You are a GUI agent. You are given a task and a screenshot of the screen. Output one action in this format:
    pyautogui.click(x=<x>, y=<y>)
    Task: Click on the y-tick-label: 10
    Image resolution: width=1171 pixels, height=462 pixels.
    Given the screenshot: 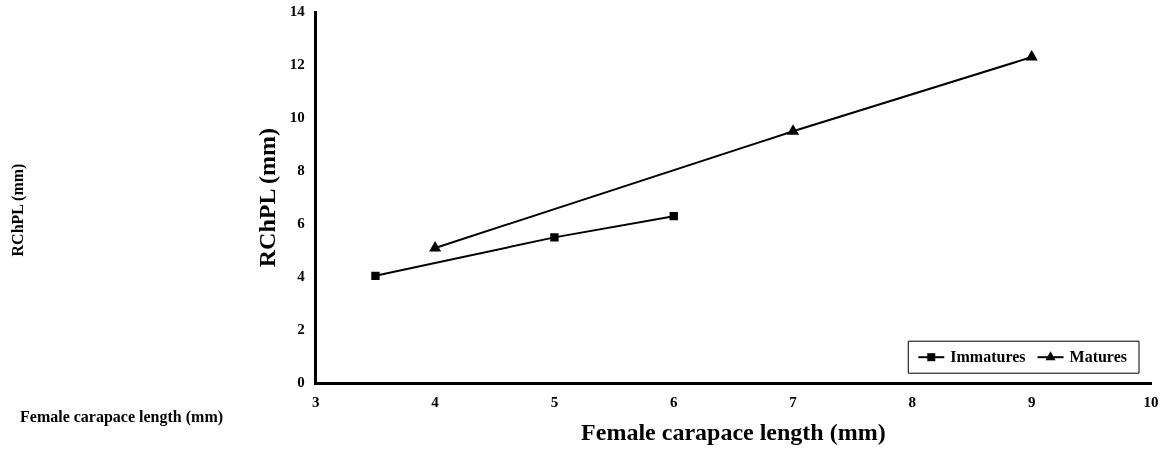 What is the action you would take?
    pyautogui.click(x=297, y=116)
    